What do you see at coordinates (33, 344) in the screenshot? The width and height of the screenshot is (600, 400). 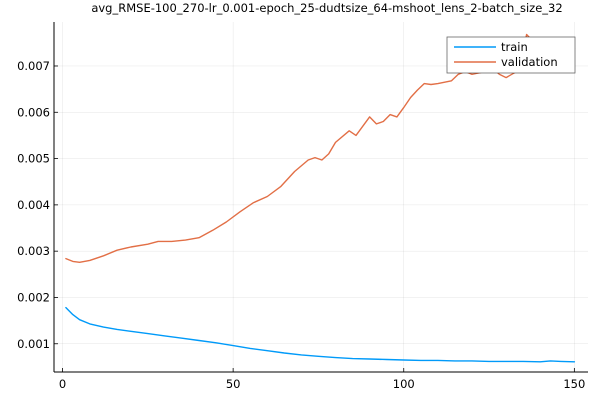 I see `y-tick-label: 0.001` at bounding box center [33, 344].